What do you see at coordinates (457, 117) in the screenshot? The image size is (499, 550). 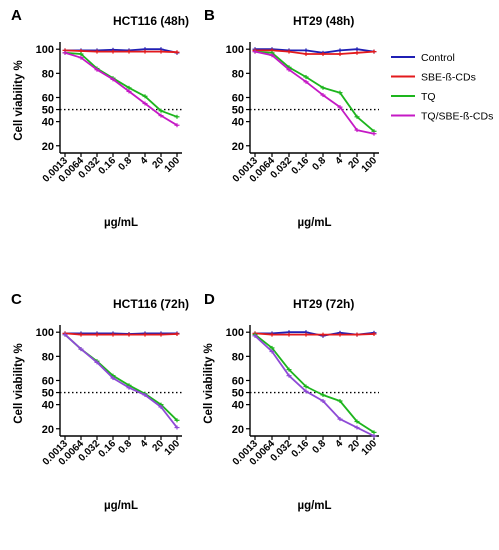 I see `legend-label: TQ/SBE-ß-CDs` at bounding box center [457, 117].